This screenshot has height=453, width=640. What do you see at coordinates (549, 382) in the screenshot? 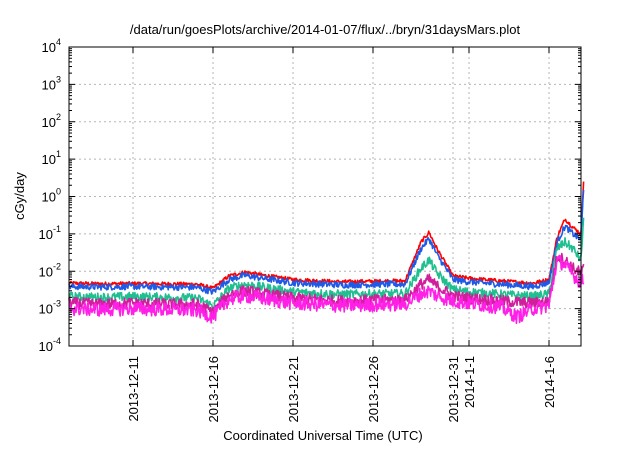
I see `x-tick-label: 2014-1-6` at bounding box center [549, 382].